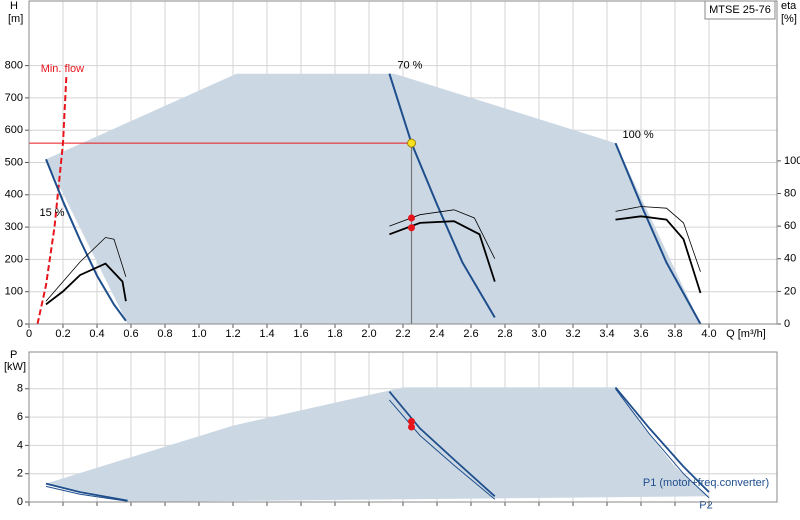 This screenshot has width=800, height=520. What do you see at coordinates (14, 98) in the screenshot?
I see `y-tick-label: 700` at bounding box center [14, 98].